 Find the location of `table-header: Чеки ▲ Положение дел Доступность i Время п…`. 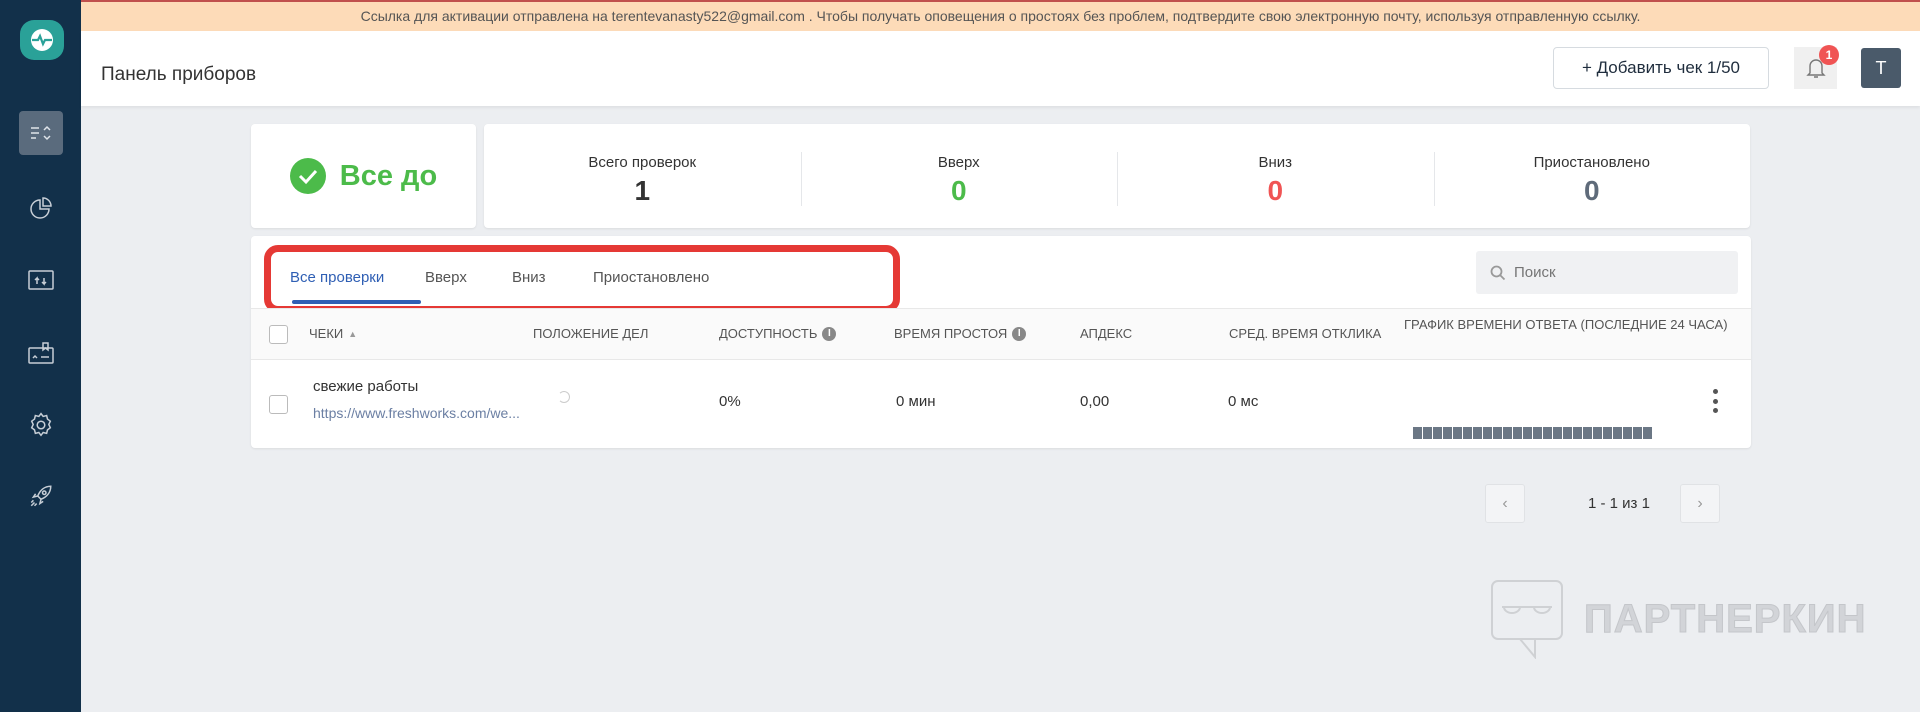

table-header: Чеки ▲ Положение дел Доступность i Время п… is located at coordinates (1001, 334).